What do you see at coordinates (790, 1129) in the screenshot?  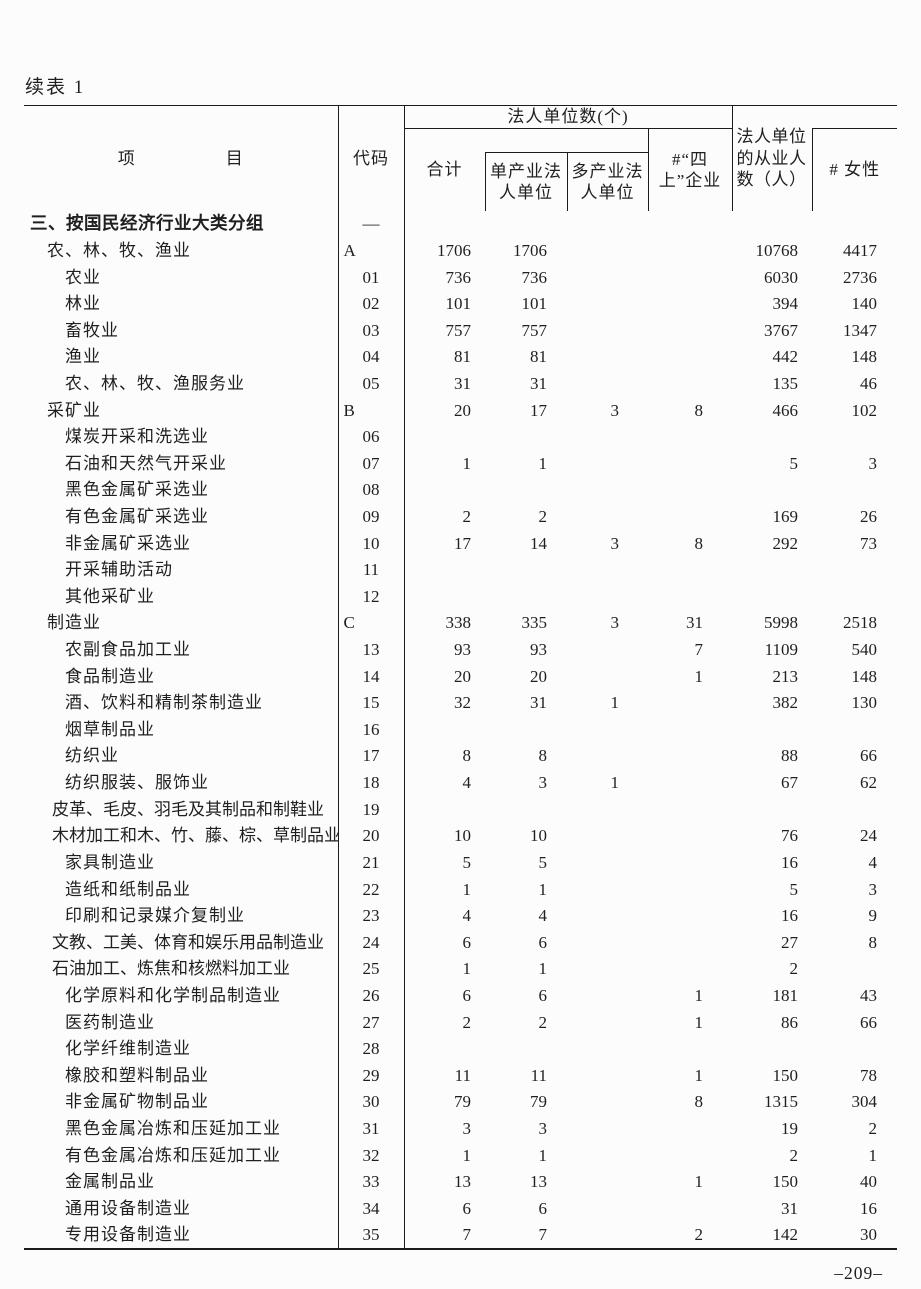 I see `row-value: 19` at bounding box center [790, 1129].